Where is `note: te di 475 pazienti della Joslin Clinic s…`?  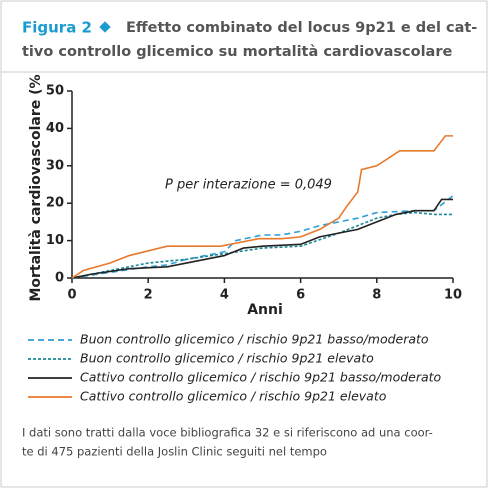 note: te di 475 pazienti della Joslin Clinic s… is located at coordinates (174, 452).